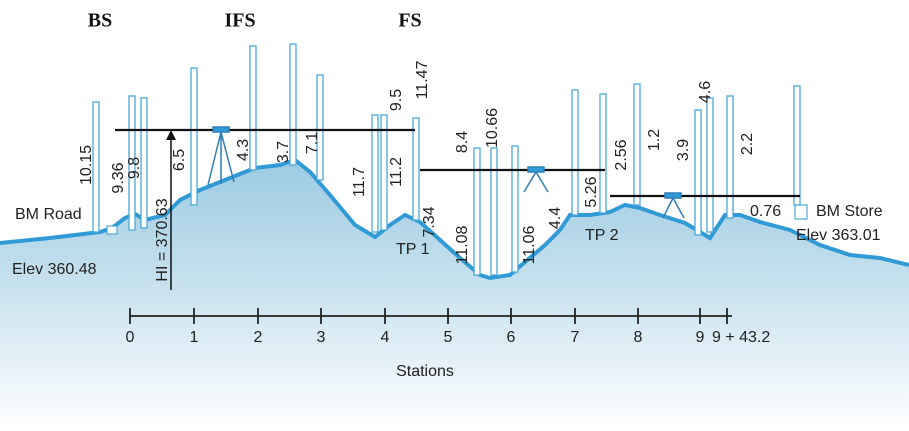 This screenshot has height=431, width=909. I want to click on rod-reading: 4.4, so click(555, 218).